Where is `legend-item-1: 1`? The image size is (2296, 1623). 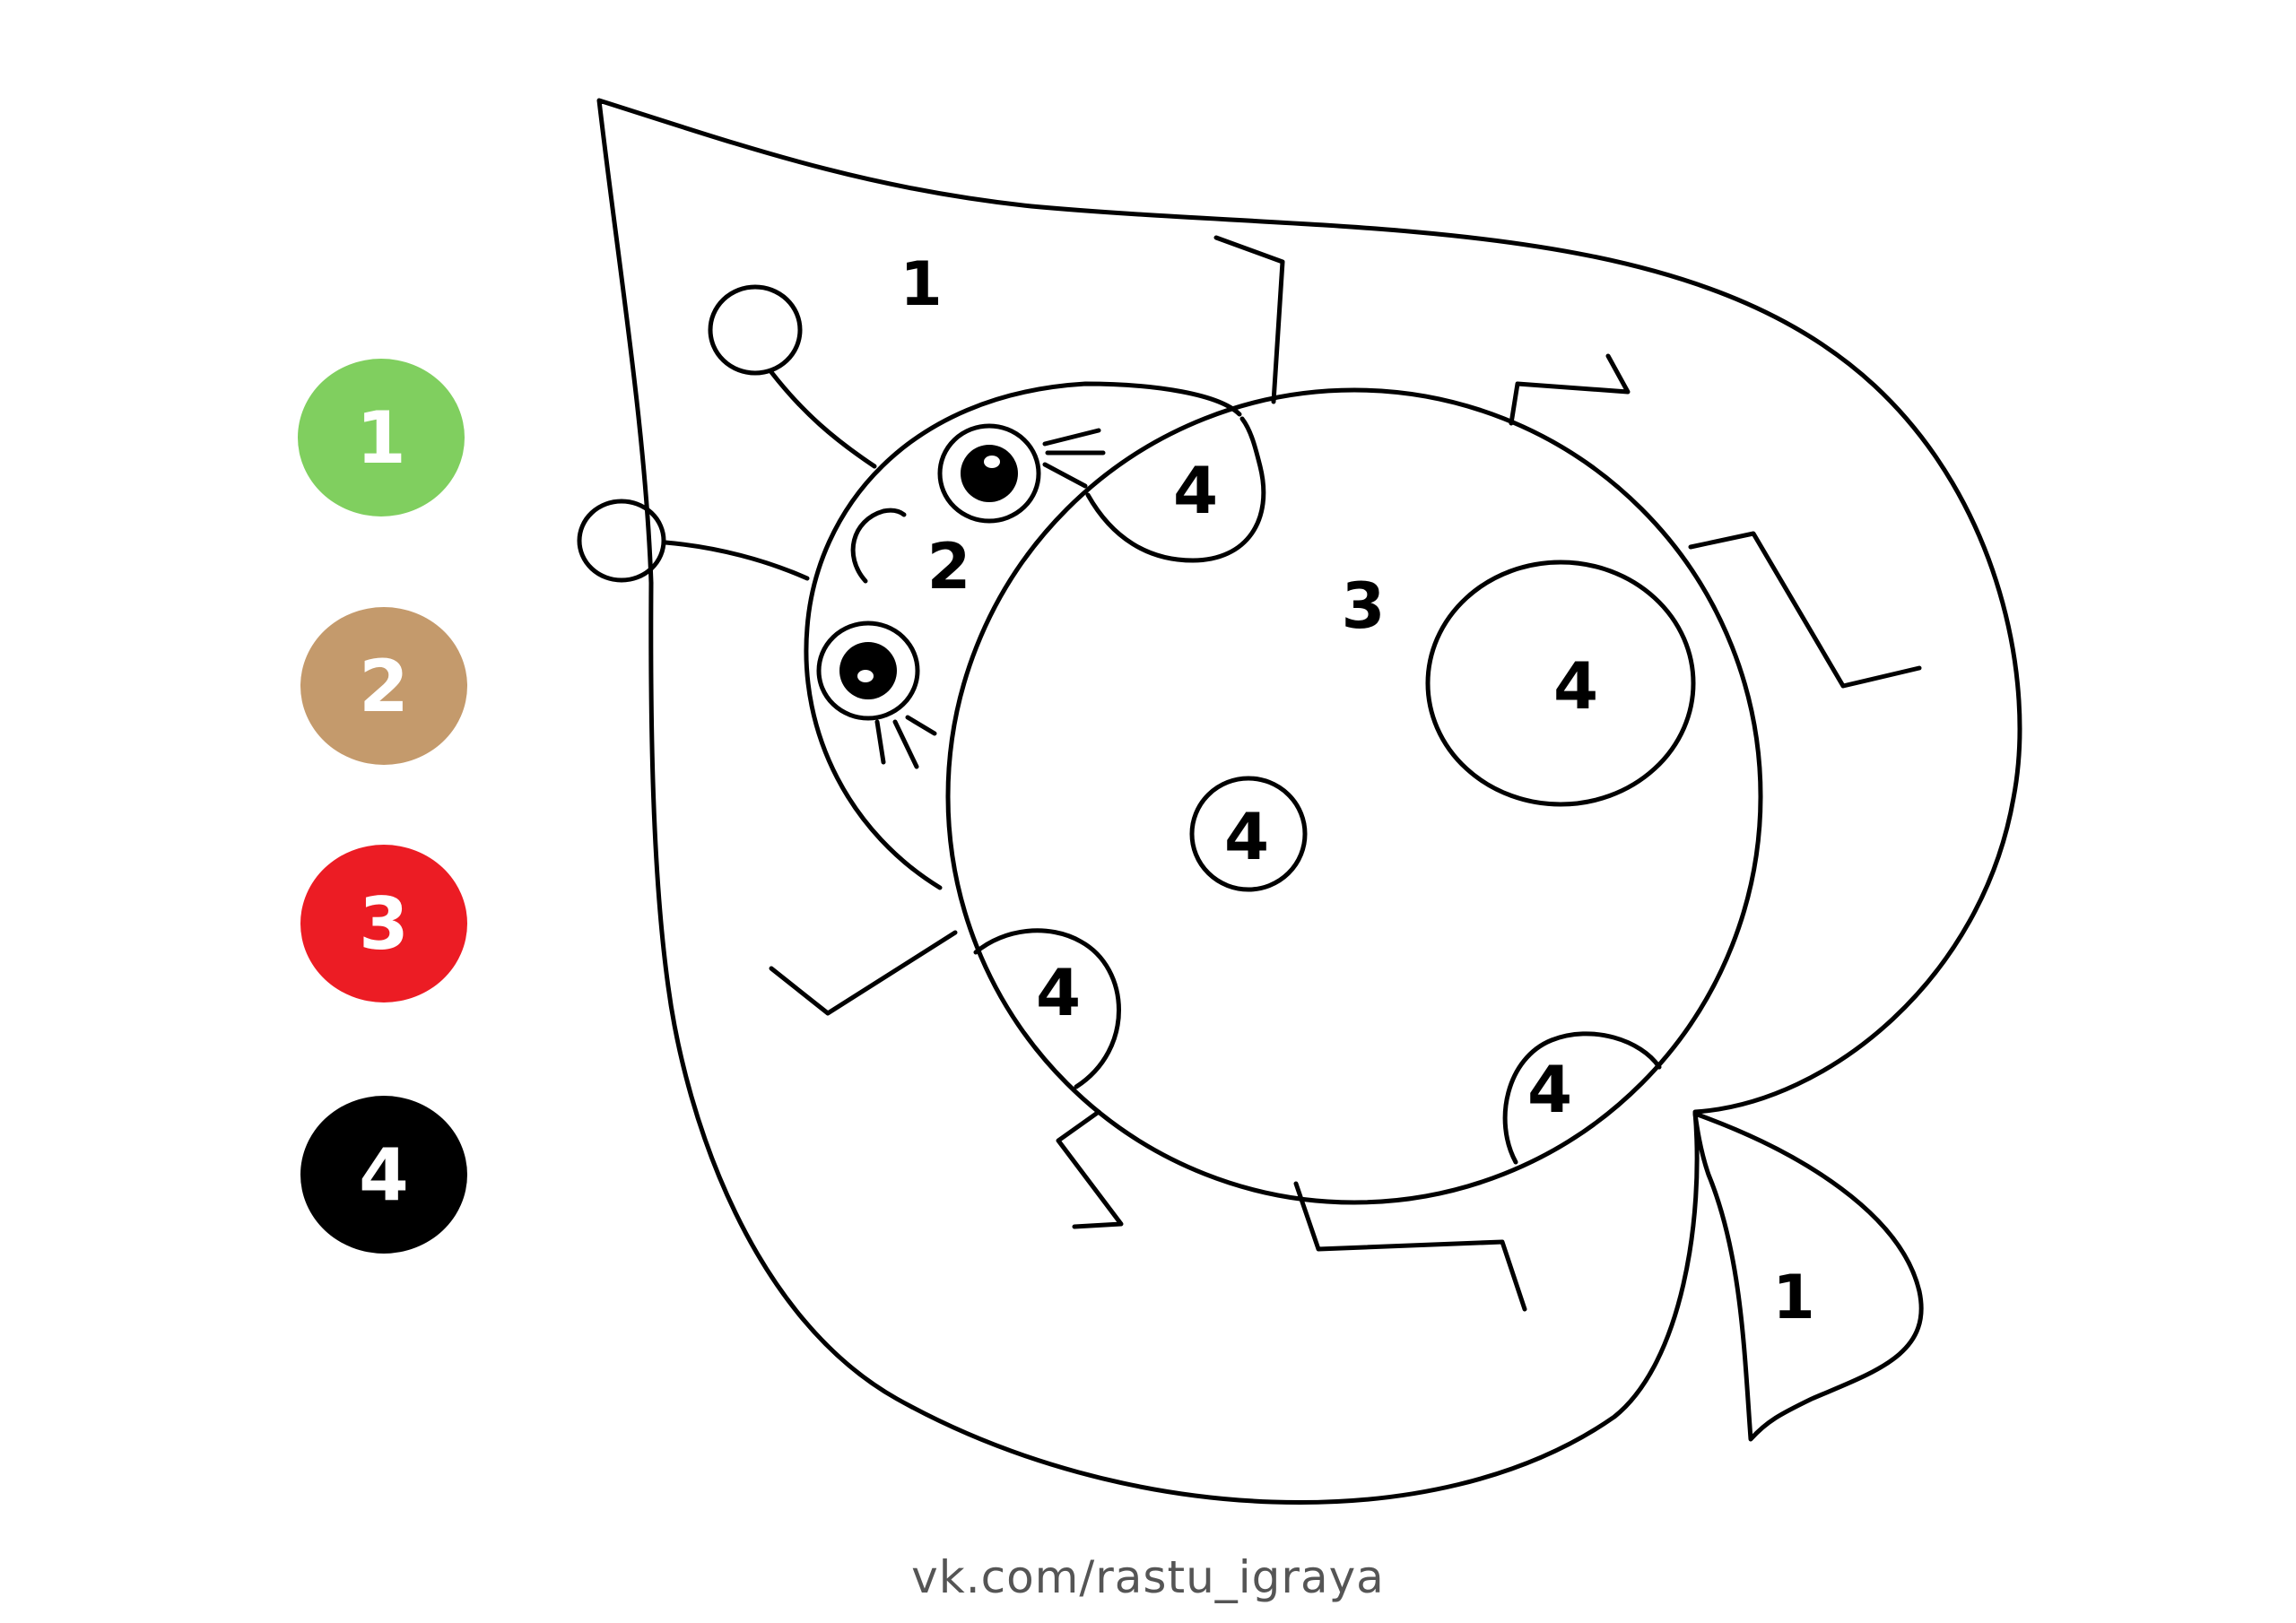
legend-item-1: 1 is located at coordinates (381, 437).